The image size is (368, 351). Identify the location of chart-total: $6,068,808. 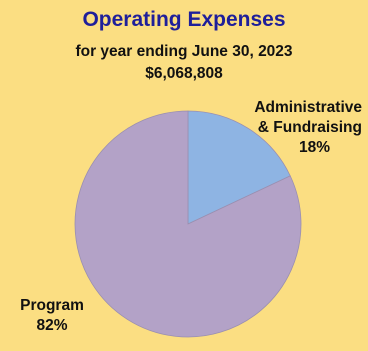
(184, 73).